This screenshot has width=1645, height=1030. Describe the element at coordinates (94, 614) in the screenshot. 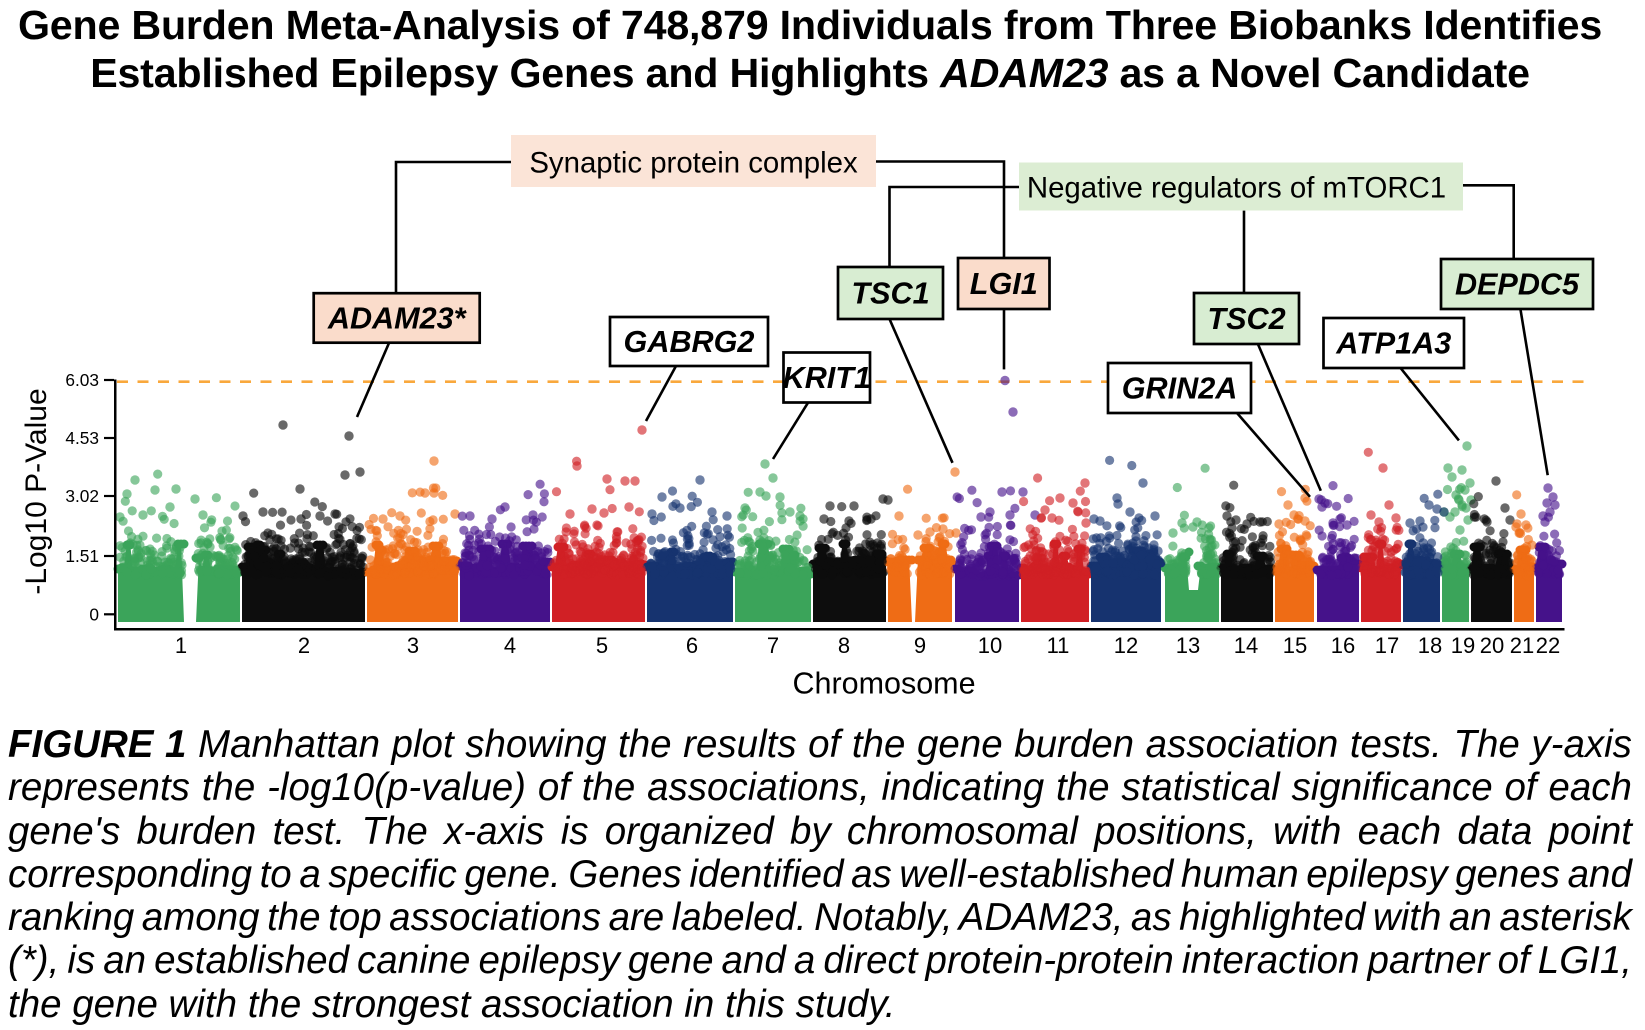

I see `svg-text: 0` at that location.